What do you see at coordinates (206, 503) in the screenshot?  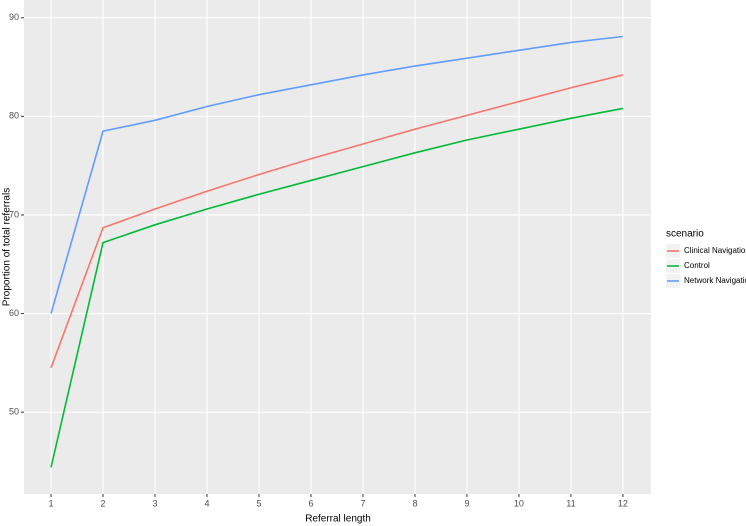 I see `x-tick-label: 4` at bounding box center [206, 503].